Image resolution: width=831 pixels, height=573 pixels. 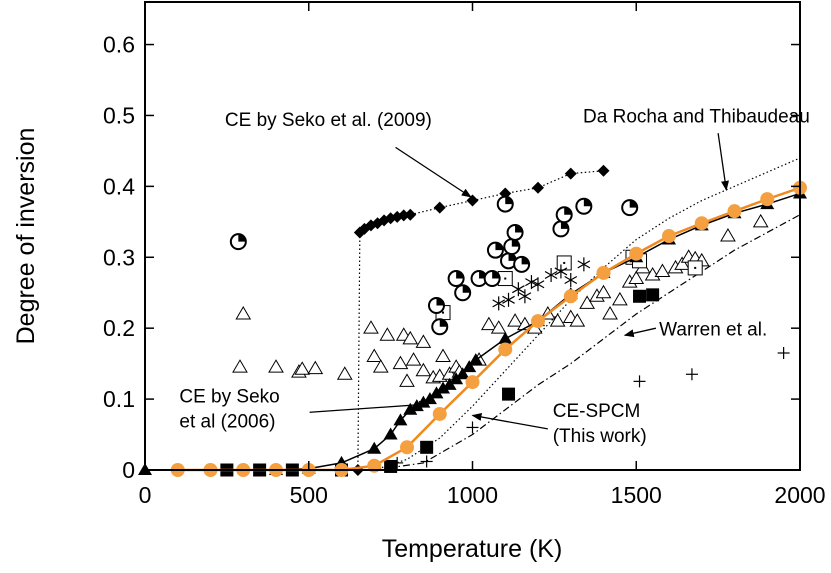 I want to click on series-plus-point, so click(x=639, y=381).